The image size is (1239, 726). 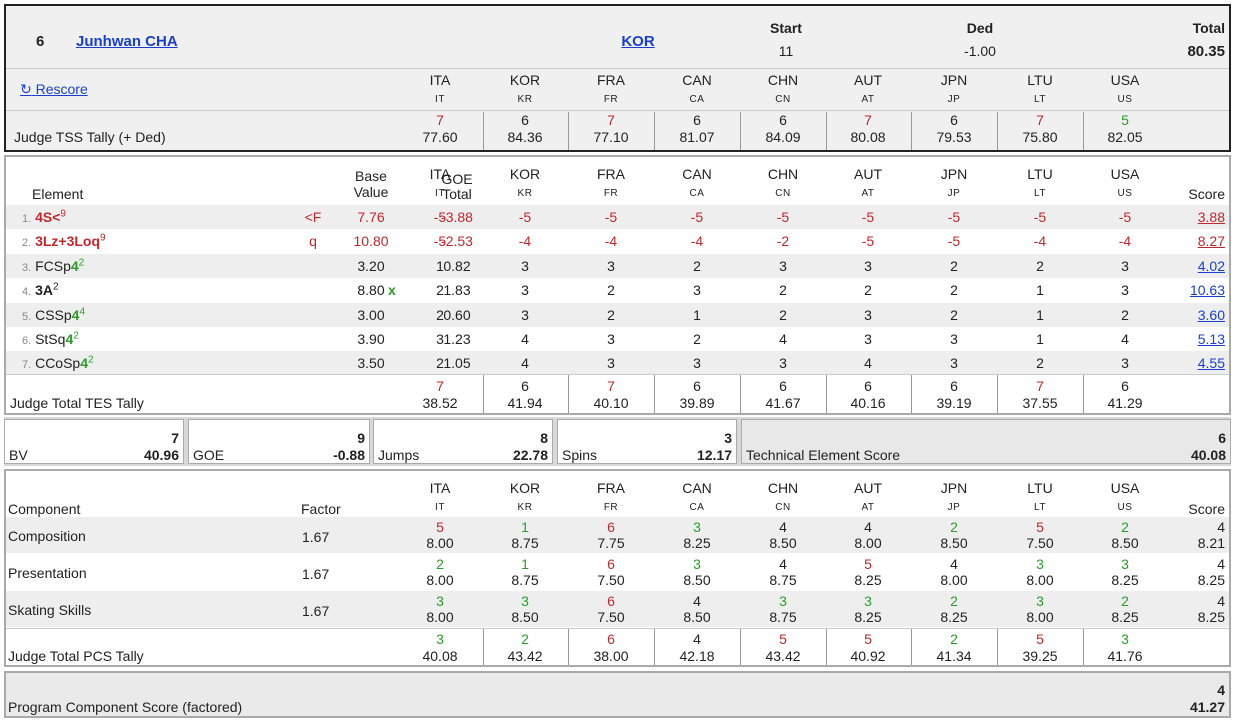 I want to click on base-value: 10.80, so click(x=371, y=241).